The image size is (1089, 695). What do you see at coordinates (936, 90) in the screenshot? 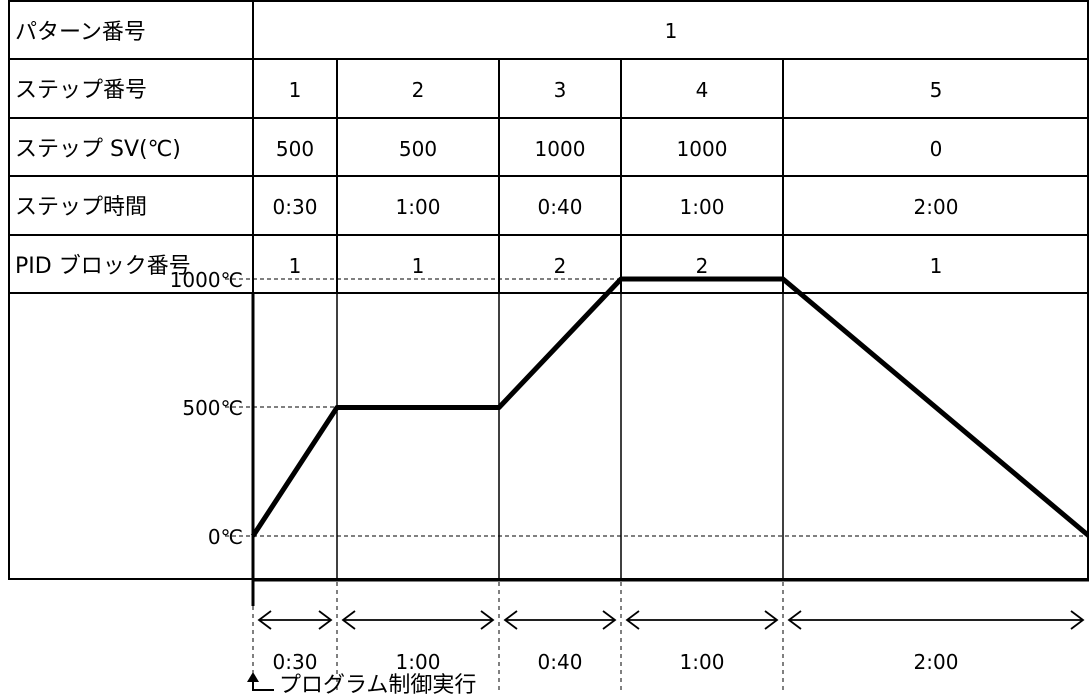
I see `step-number: 5` at bounding box center [936, 90].